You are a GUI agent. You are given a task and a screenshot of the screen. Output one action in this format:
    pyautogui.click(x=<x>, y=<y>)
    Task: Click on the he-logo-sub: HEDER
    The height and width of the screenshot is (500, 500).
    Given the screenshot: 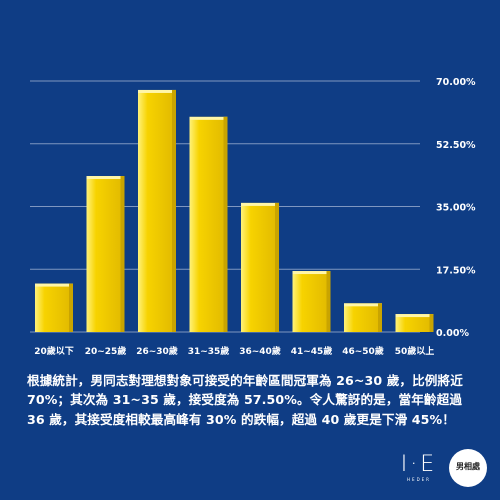 What is the action you would take?
    pyautogui.click(x=419, y=479)
    